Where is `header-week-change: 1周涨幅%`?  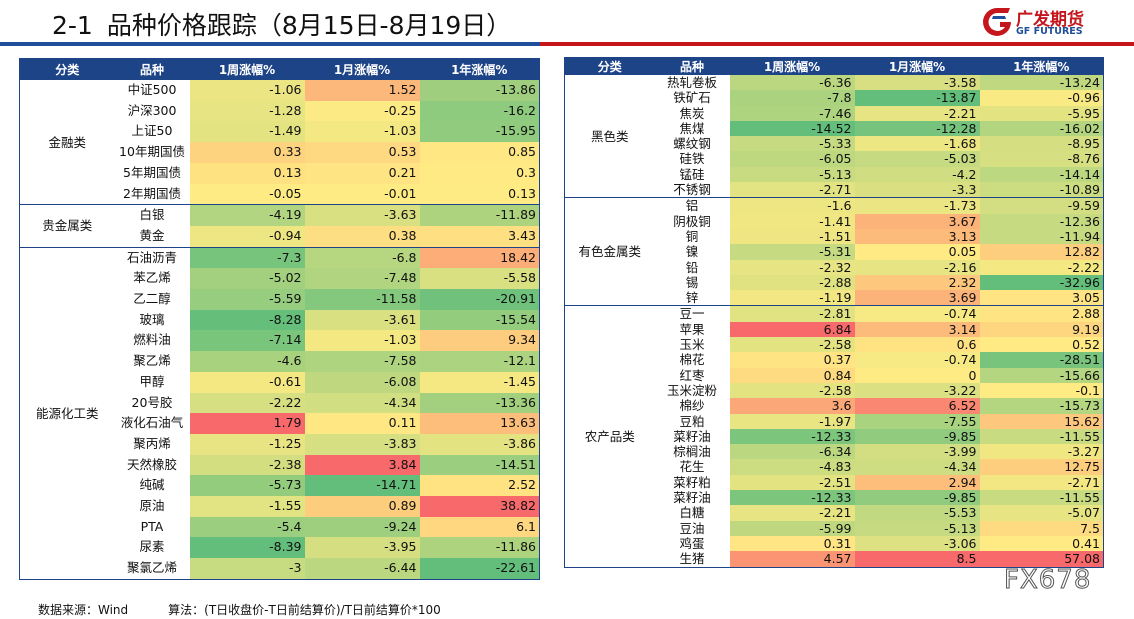 header-week-change: 1周涨幅% is located at coordinates (247, 69).